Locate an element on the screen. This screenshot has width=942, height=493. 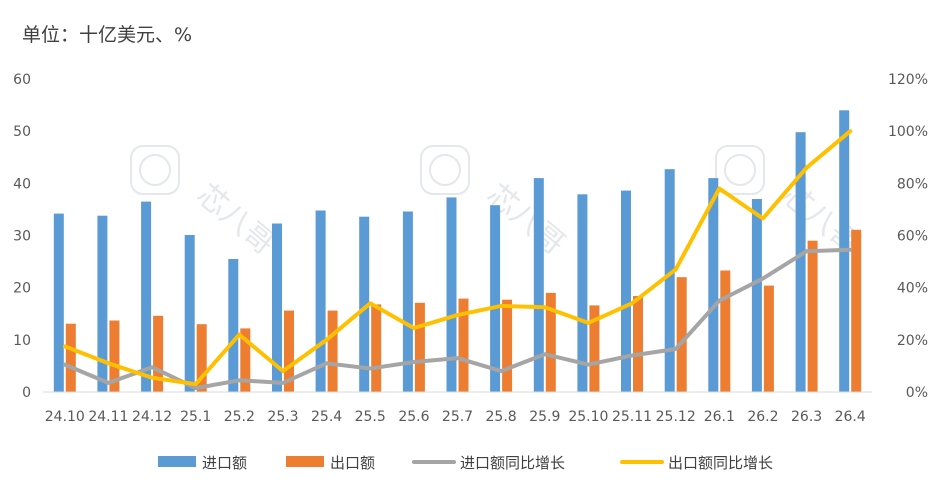
x-axis-tick-label: 24.10 is located at coordinates (65, 417).